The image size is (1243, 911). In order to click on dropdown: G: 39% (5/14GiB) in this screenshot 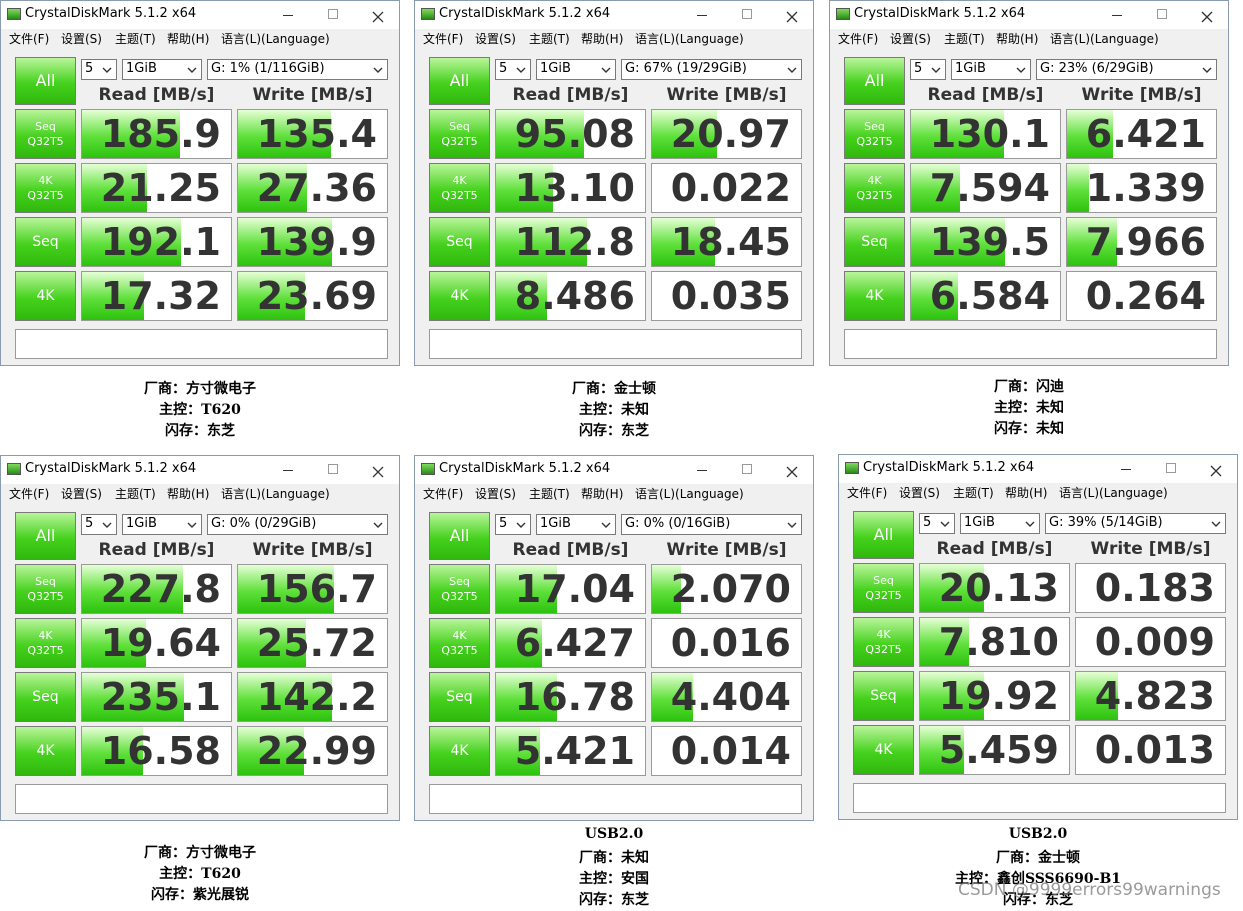, I will do `click(1135, 523)`.